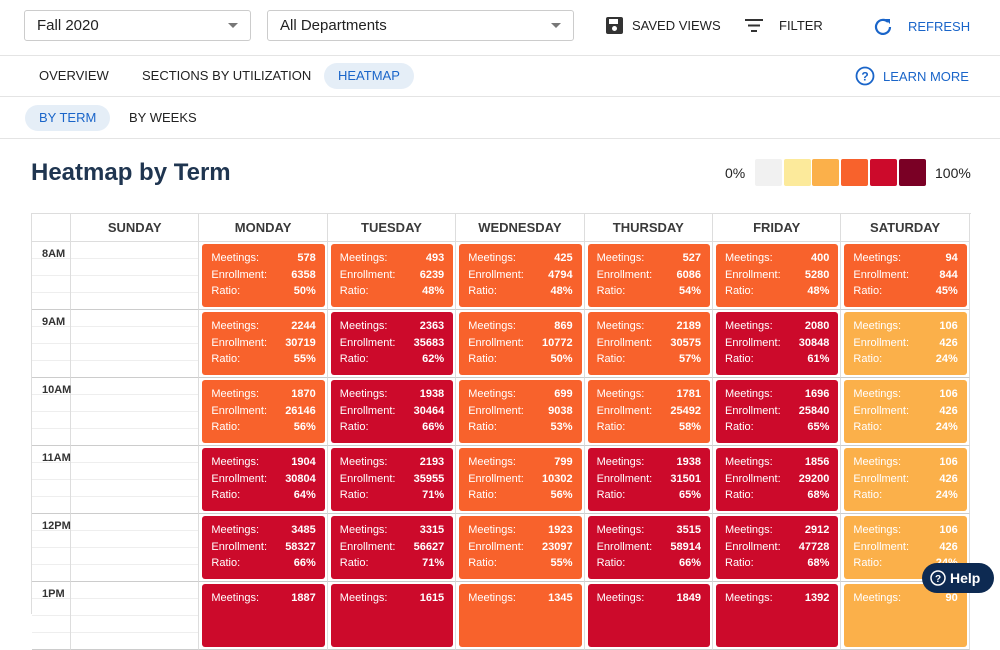  Describe the element at coordinates (561, 563) in the screenshot. I see `field-value: 55%` at that location.